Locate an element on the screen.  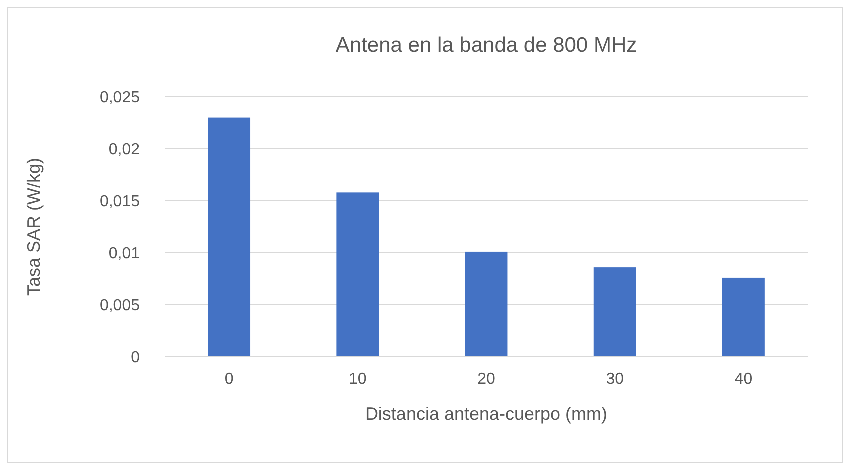
chart-title: Antena en la banda de 800 MHz is located at coordinates (487, 45).